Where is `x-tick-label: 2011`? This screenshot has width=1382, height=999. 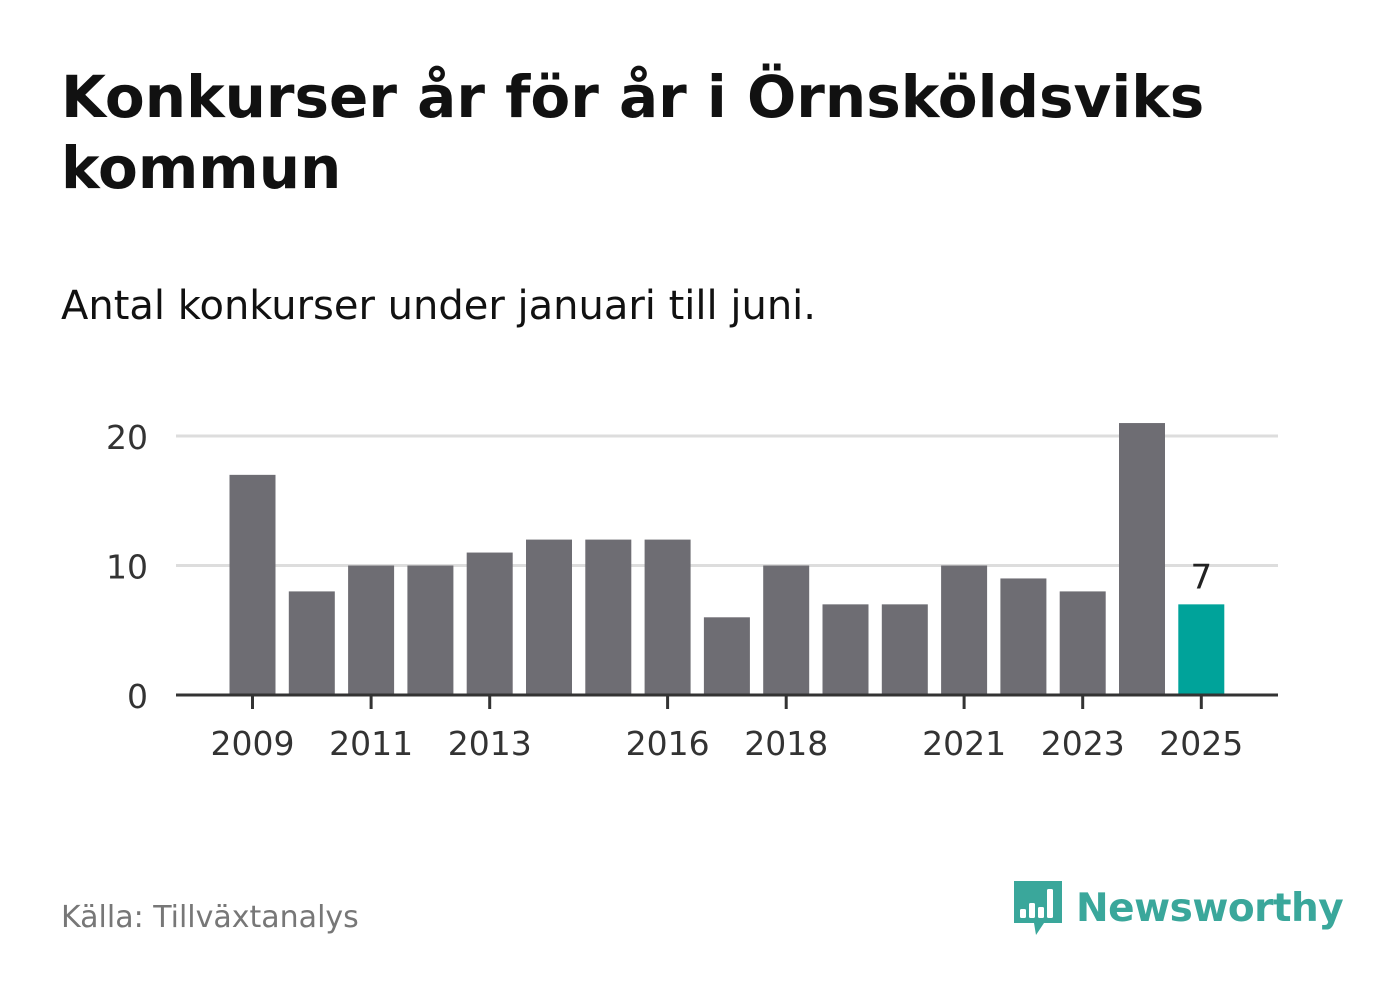
x-tick-label: 2011 is located at coordinates (371, 743).